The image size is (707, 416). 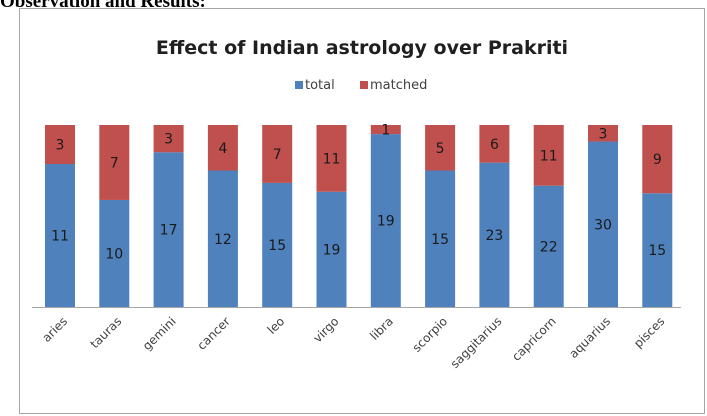 I want to click on data-label-matched-scorpio: 5, so click(x=440, y=149).